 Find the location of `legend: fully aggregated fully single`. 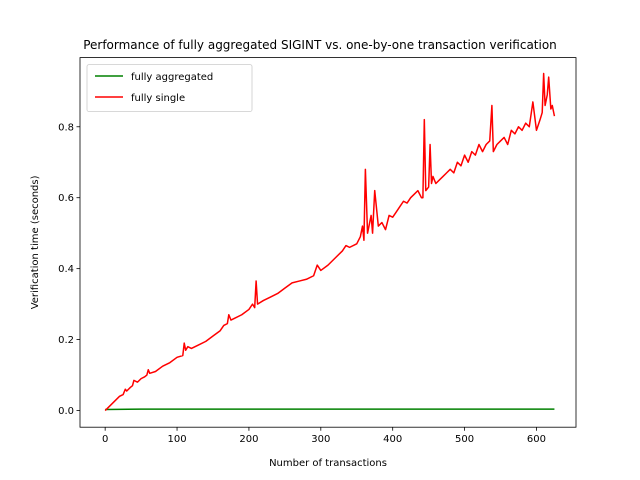

legend: fully aggregated fully single is located at coordinates (169, 88).